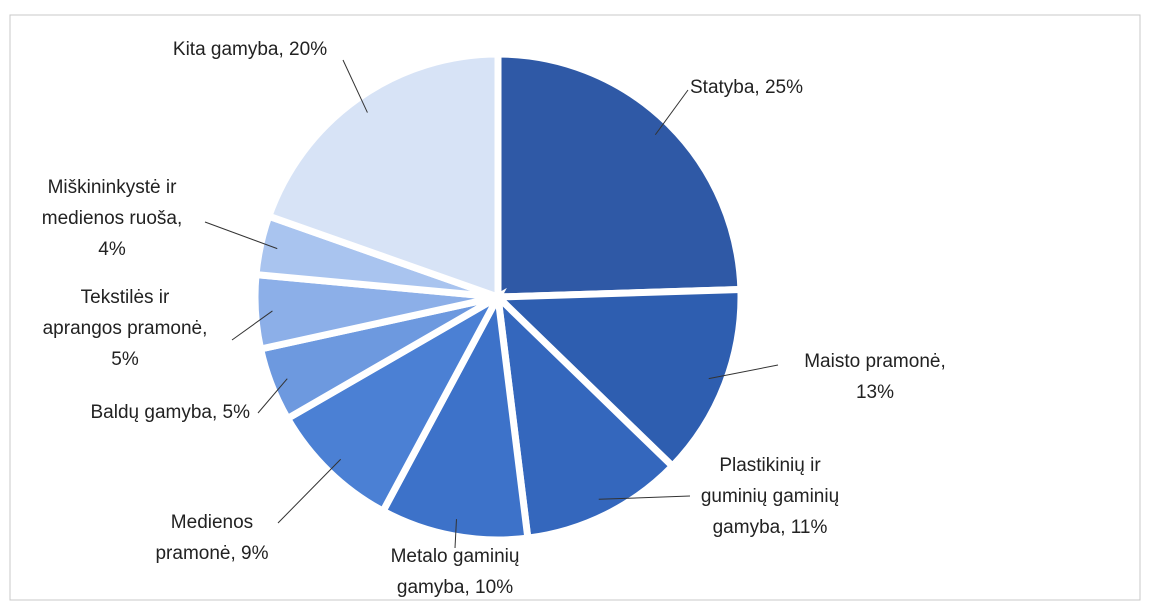  What do you see at coordinates (455, 587) in the screenshot?
I see `data-label: gamyba, 10%` at bounding box center [455, 587].